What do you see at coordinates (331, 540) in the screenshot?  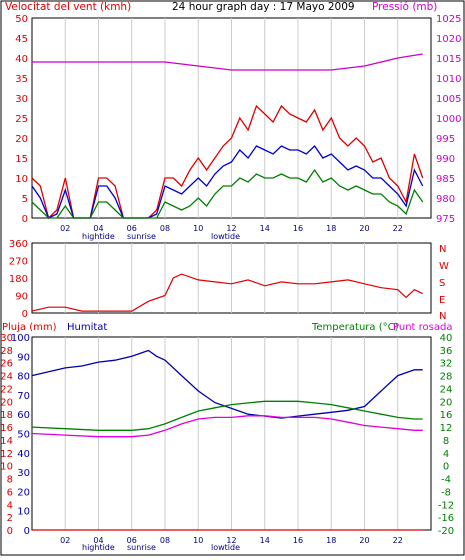 I see `climate-xtick-18: 18` at bounding box center [331, 540].